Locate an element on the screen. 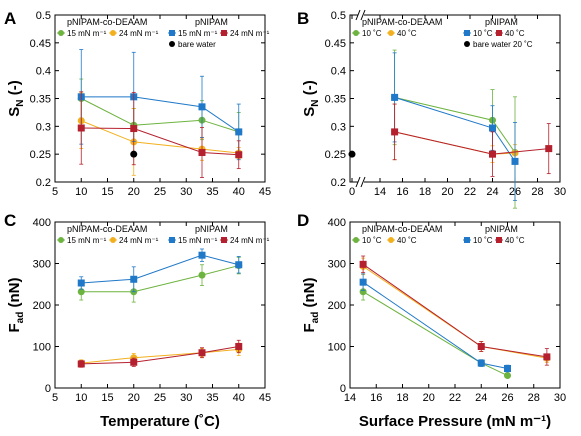 This screenshot has height=436, width=581. y-axis-label: Fad (nN) is located at coordinates (16, 304).